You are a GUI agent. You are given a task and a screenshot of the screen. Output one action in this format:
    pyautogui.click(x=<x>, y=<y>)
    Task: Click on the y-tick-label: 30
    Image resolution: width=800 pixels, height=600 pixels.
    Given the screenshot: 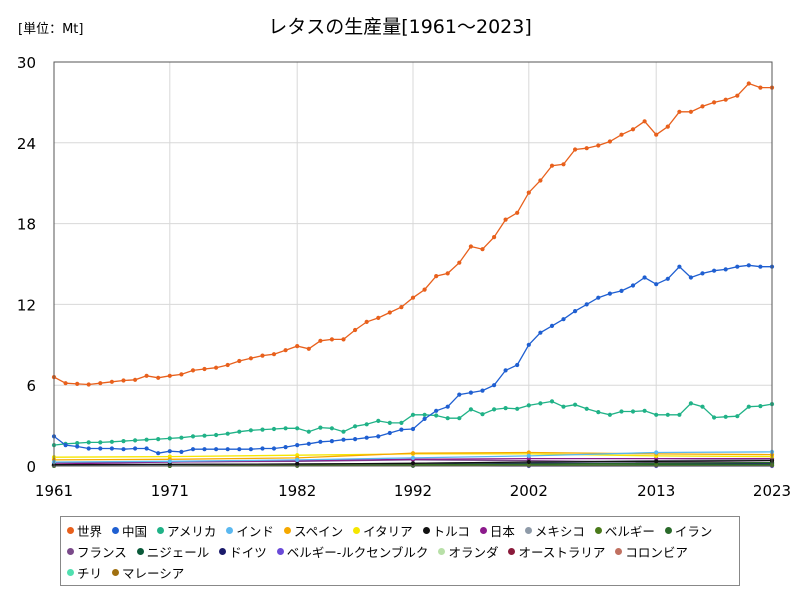 What is the action you would take?
    pyautogui.click(x=26, y=63)
    